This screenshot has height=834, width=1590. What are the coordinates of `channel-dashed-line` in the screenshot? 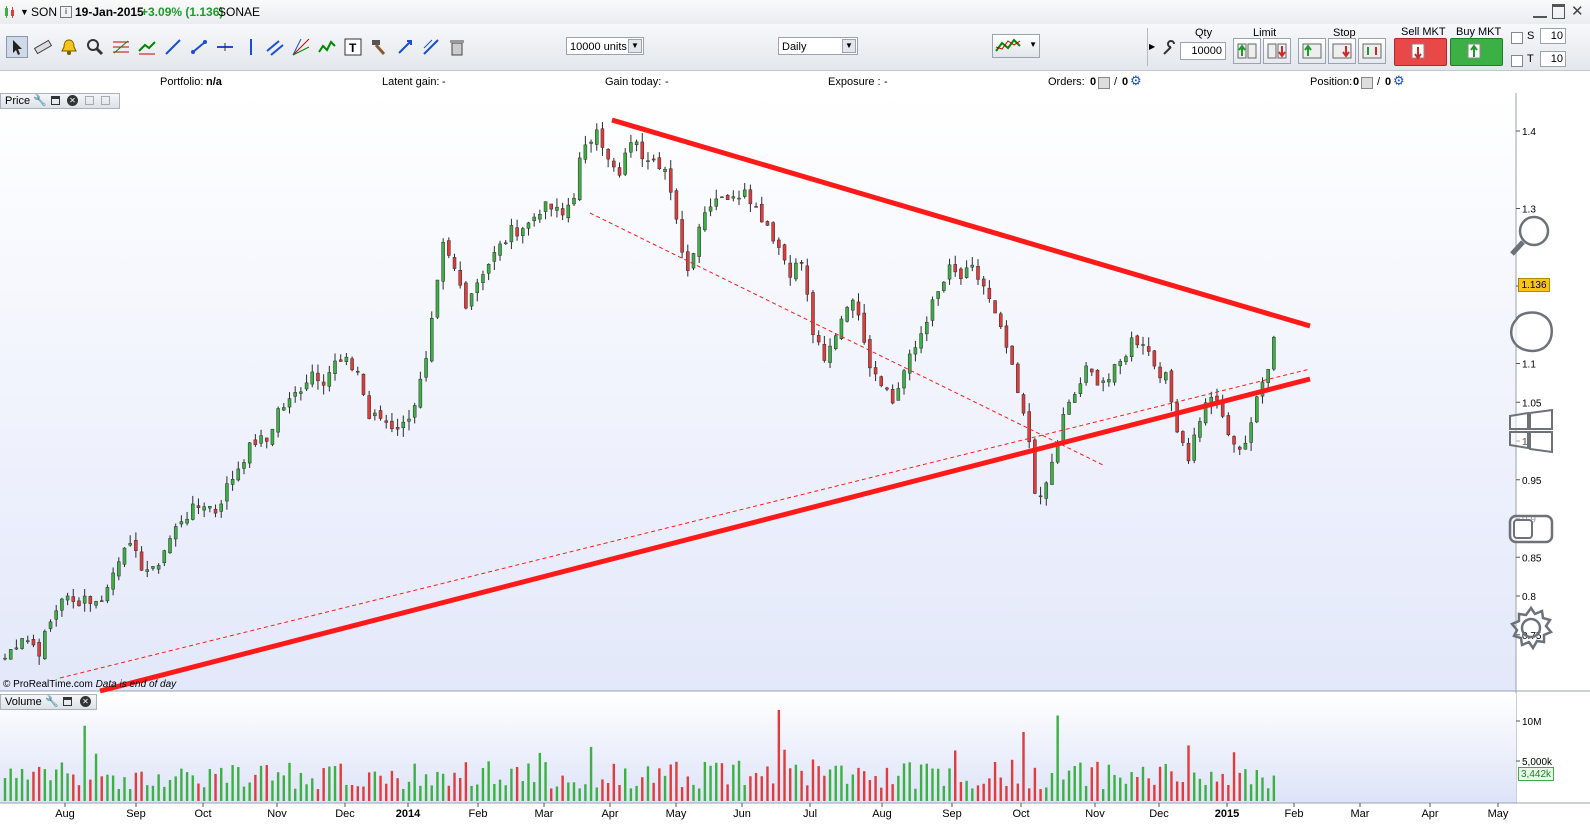 It's located at (847, 339).